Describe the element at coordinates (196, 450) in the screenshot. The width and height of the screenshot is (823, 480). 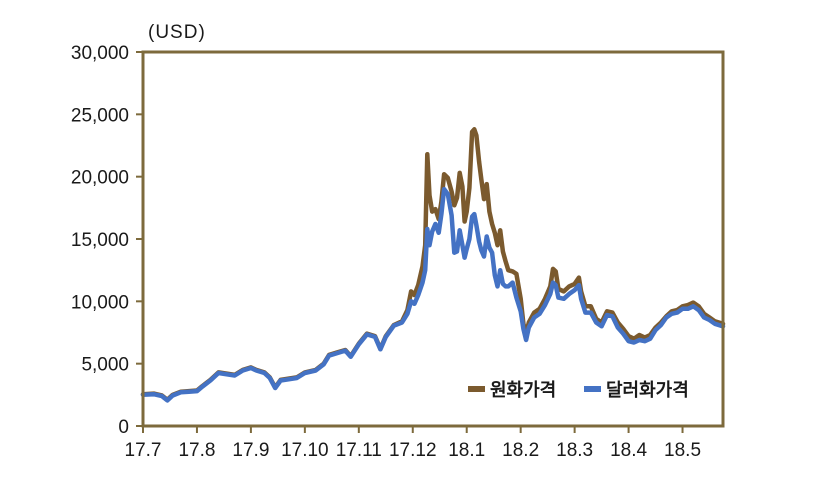
I see `x-tick-label: 17.8` at that location.